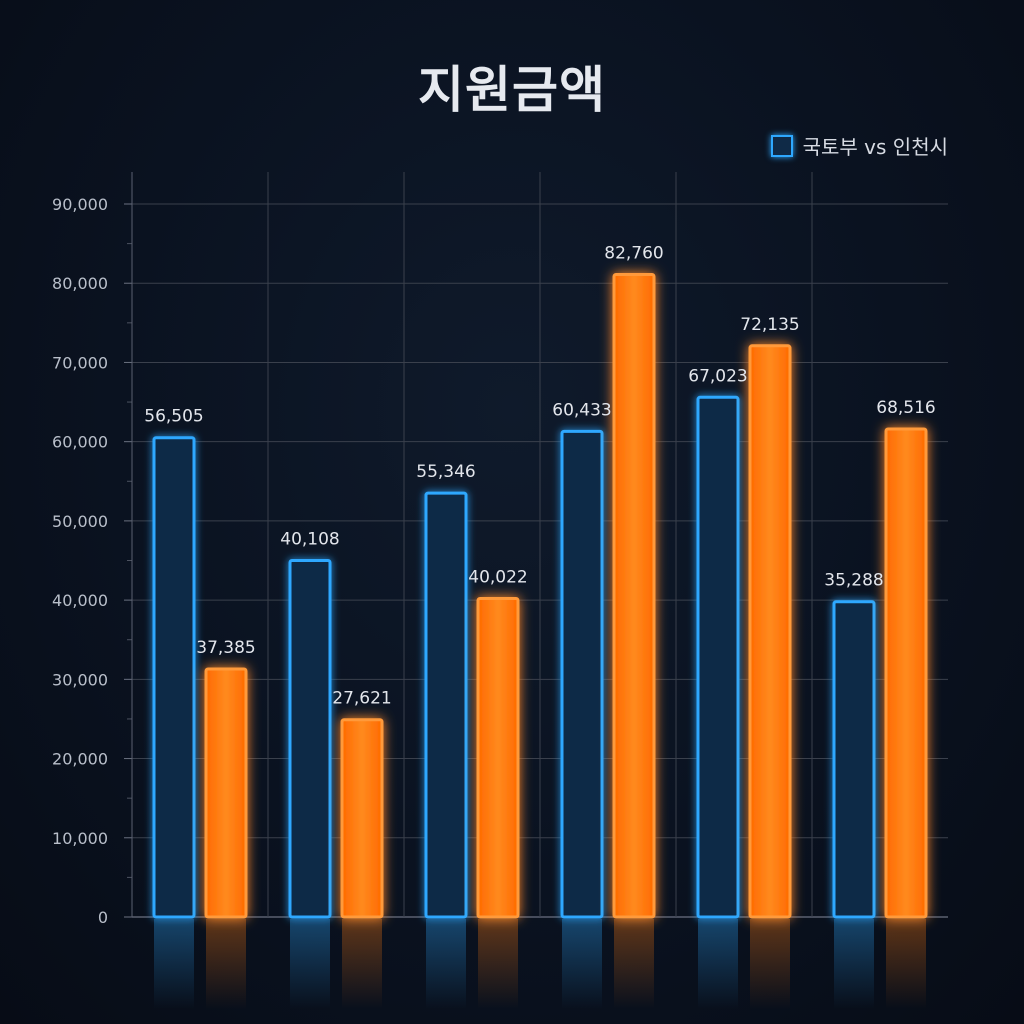 The image size is (1024, 1024). What do you see at coordinates (445, 472) in the screenshot?
I see `bar-value-label: 55,346` at bounding box center [445, 472].